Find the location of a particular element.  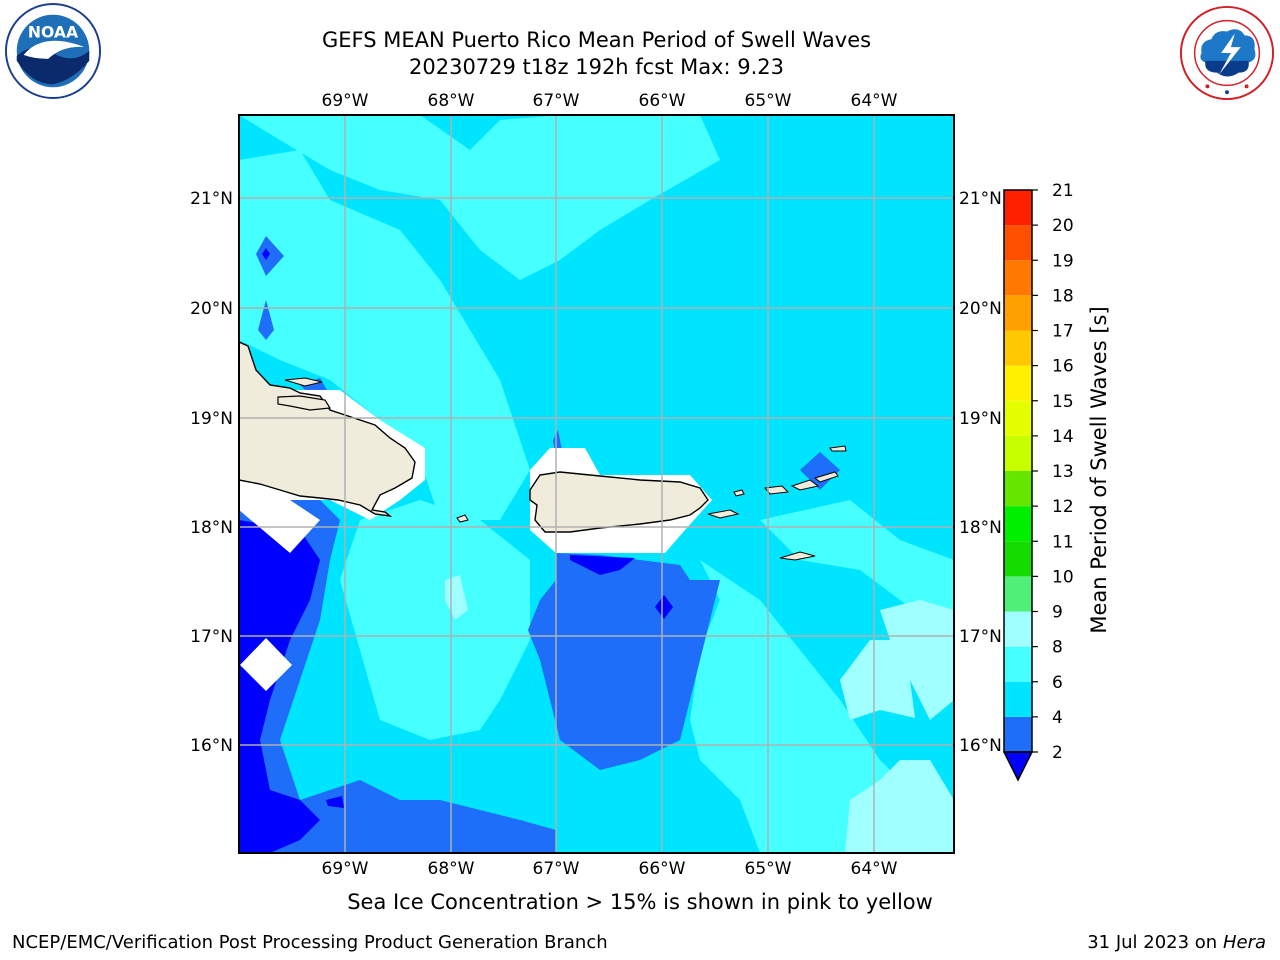

colorbar-tick-label: 4 is located at coordinates (1057, 718).